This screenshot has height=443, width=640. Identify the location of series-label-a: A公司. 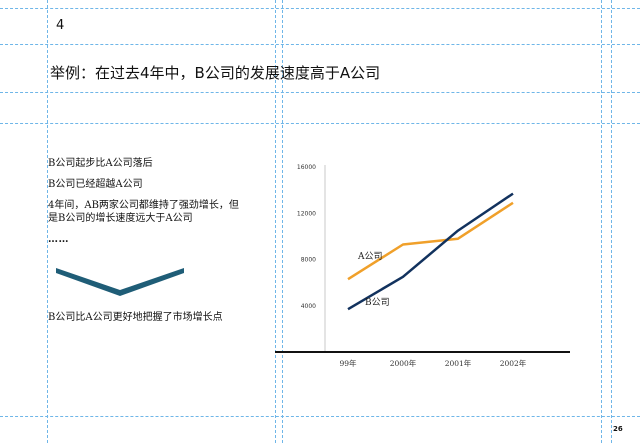
(370, 256).